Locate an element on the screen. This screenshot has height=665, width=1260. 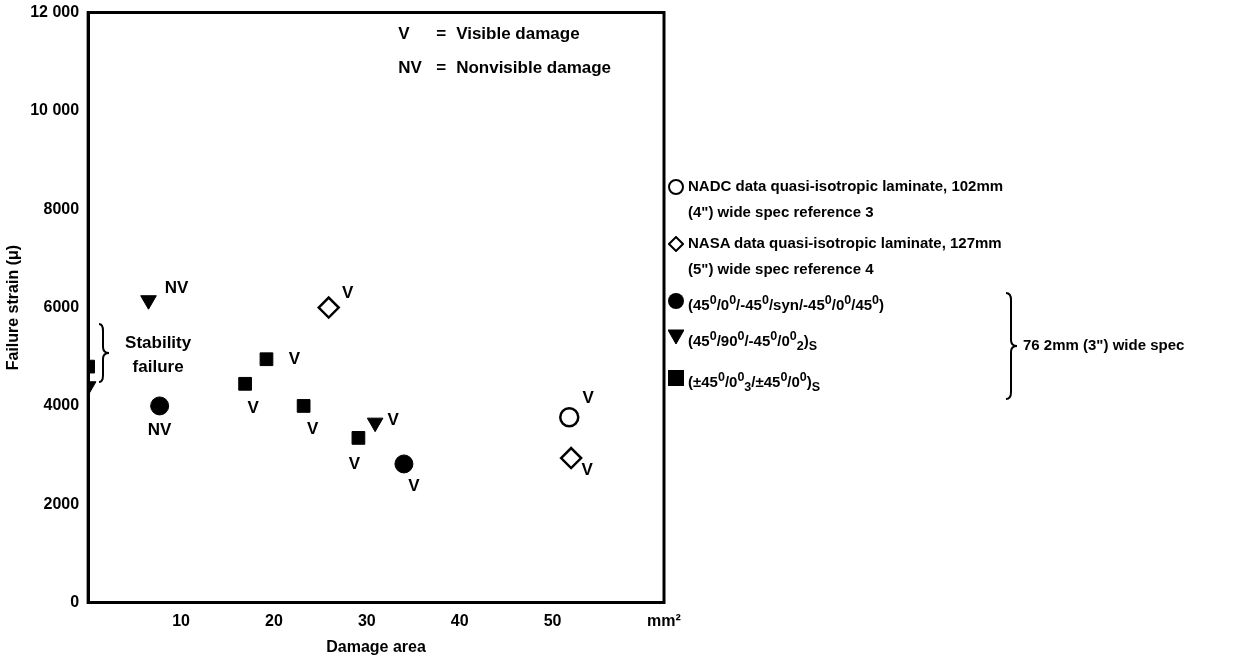
annotation: NV = Nonvisible damage is located at coordinates (505, 68).